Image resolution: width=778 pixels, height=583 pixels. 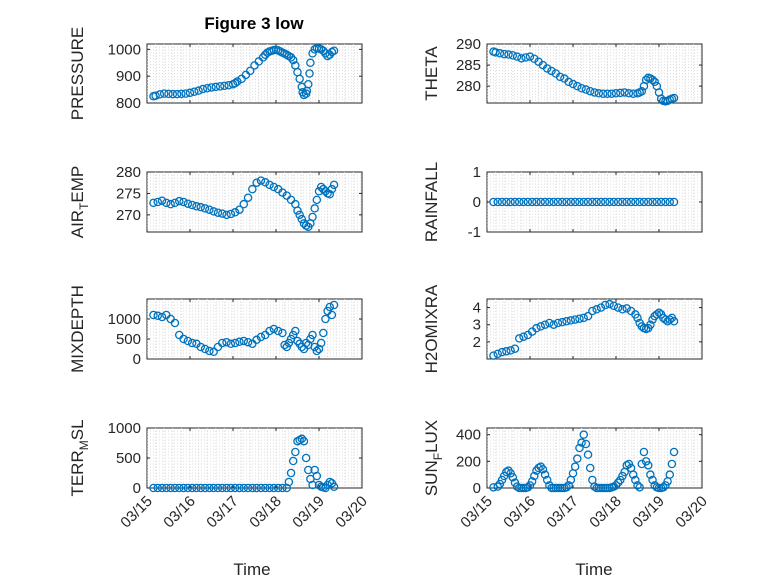 What do you see at coordinates (562, 328) in the screenshot?
I see `plot-h2omixra: 234 H2OMIXRA` at bounding box center [562, 328].